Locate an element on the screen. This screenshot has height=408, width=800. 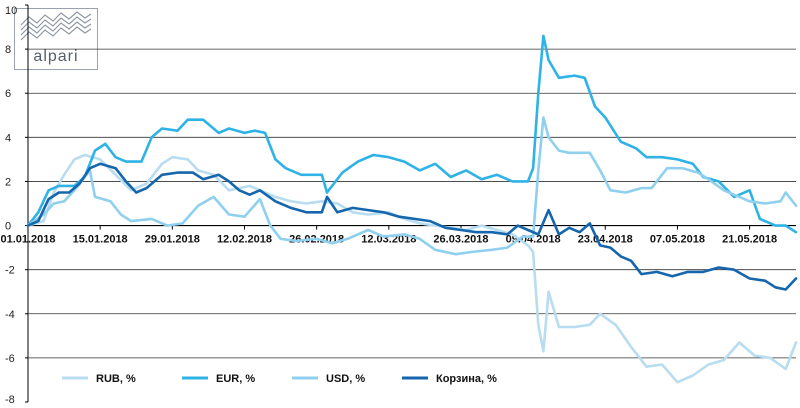
y-tick-label: 0 is located at coordinates (8, 227).